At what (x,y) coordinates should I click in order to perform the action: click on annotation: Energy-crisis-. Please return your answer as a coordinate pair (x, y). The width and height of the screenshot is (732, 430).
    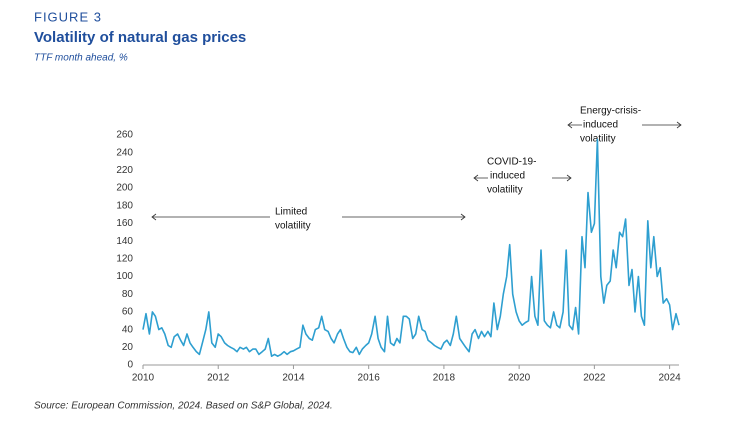
    Looking at the image, I should click on (610, 111).